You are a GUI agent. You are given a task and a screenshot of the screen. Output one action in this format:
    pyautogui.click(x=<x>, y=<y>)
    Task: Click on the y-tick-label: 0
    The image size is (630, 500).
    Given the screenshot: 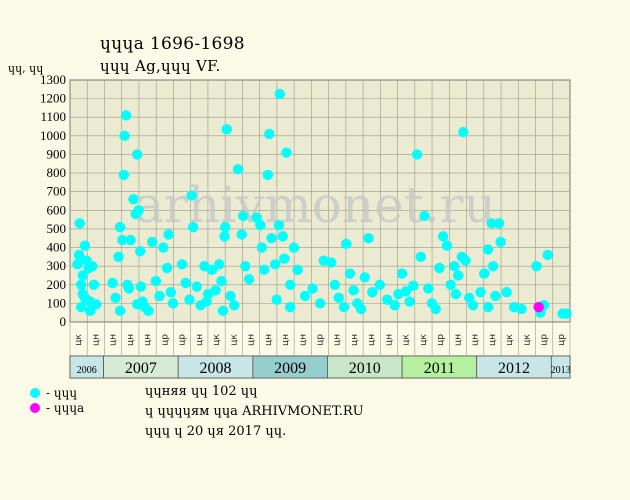 What is the action you would take?
    pyautogui.click(x=63, y=321)
    